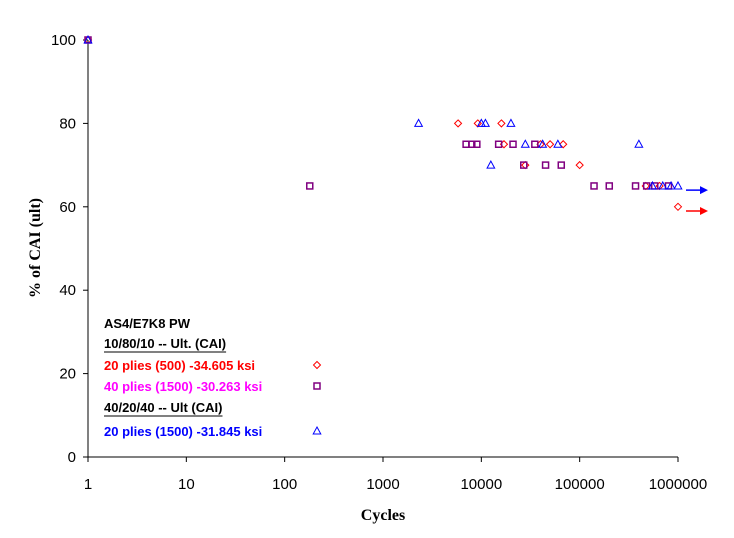 This screenshot has width=734, height=538. Describe the element at coordinates (481, 484) in the screenshot. I see `x-tick-label: 10000` at that location.